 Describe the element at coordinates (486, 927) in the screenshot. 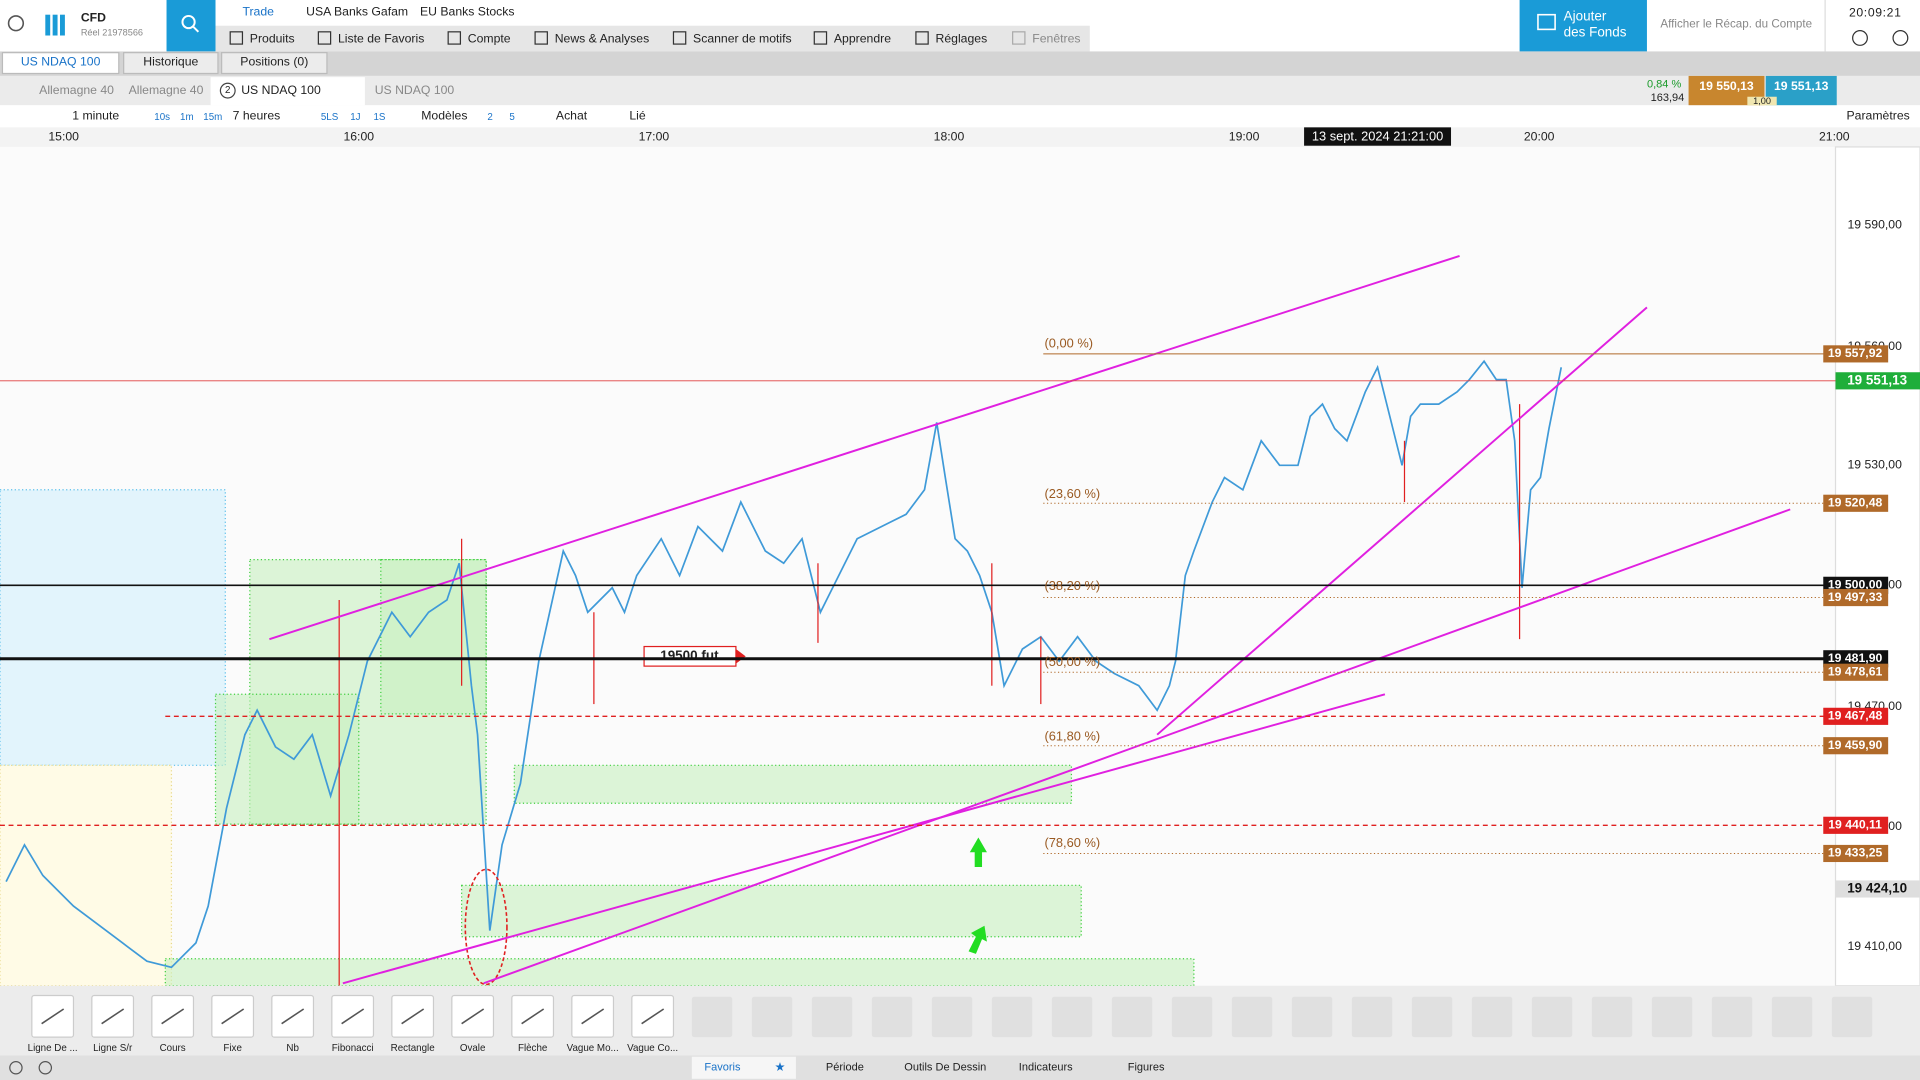

I see `oval-annotation` at that location.